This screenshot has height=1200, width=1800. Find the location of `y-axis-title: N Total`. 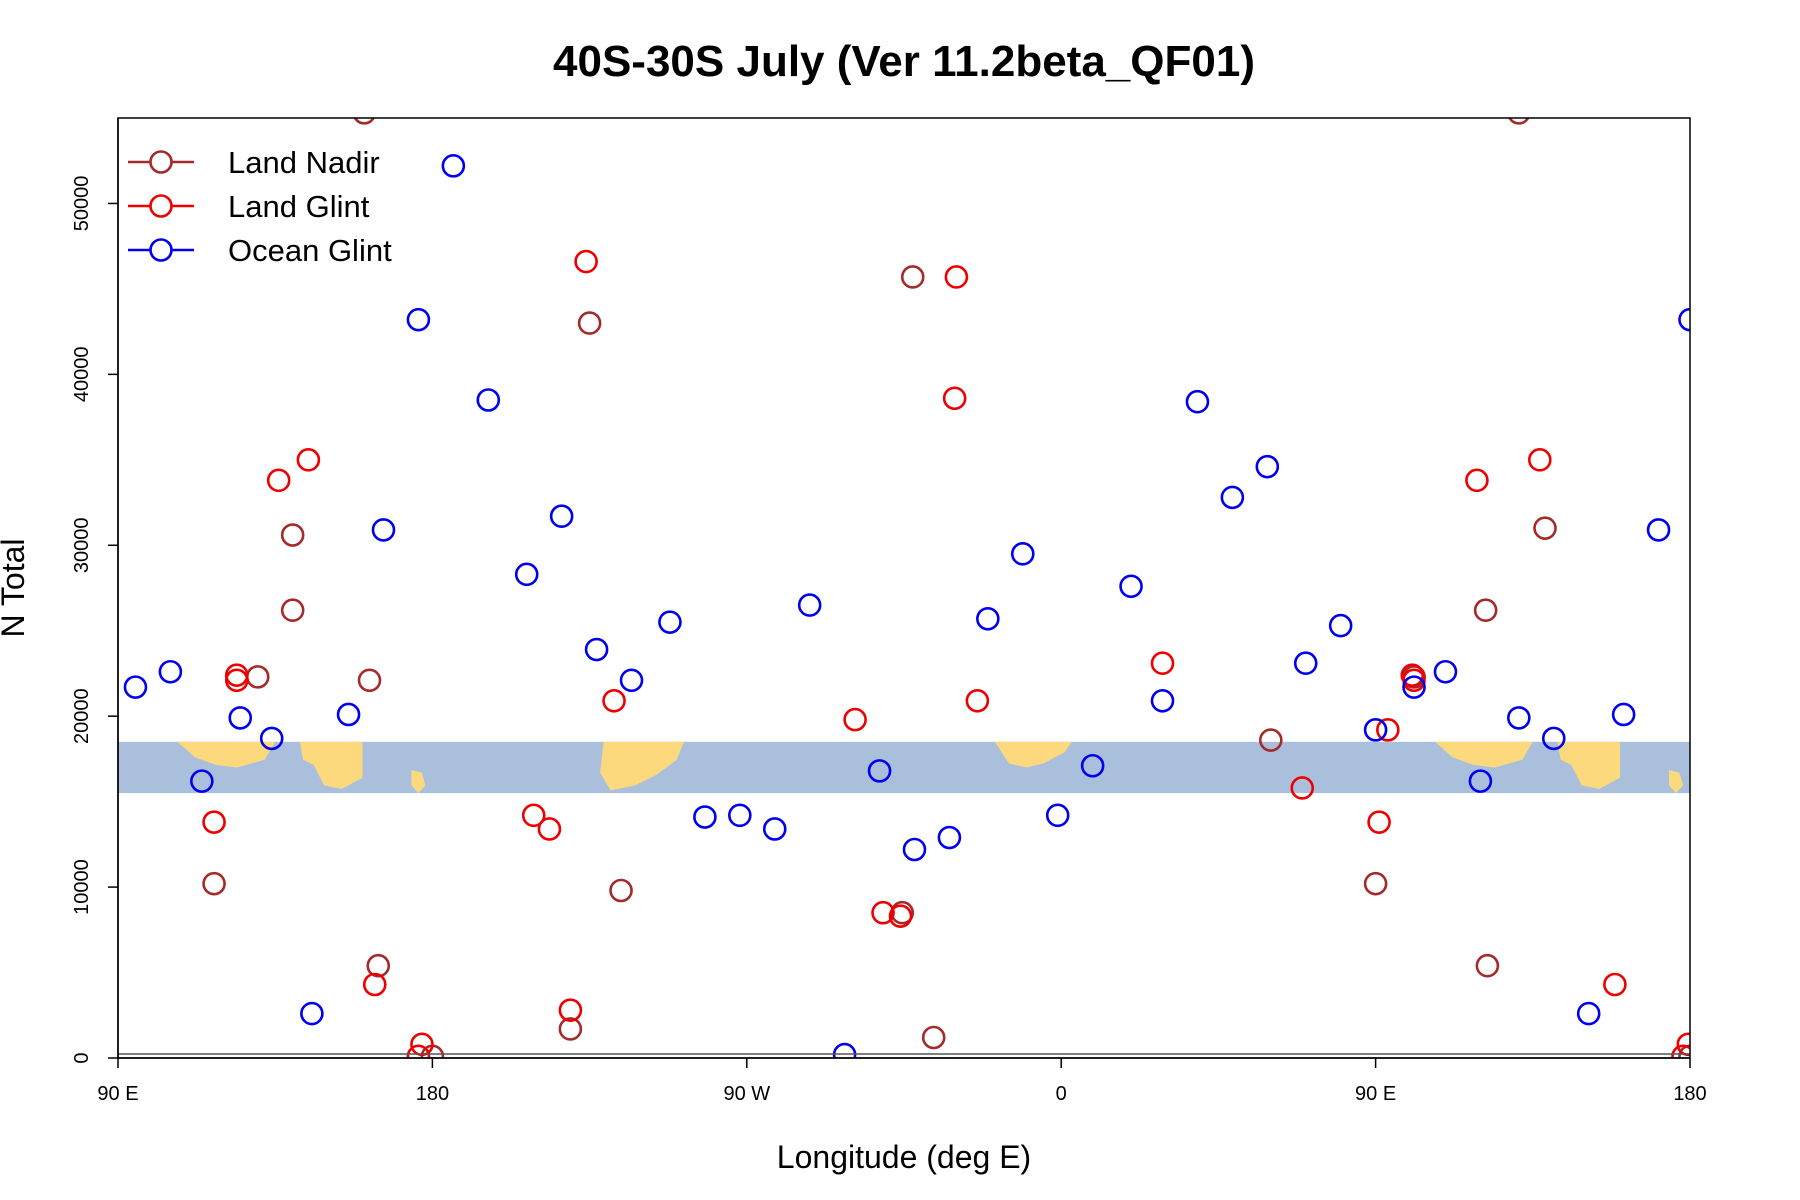

y-axis-title: N Total is located at coordinates (15, 587).